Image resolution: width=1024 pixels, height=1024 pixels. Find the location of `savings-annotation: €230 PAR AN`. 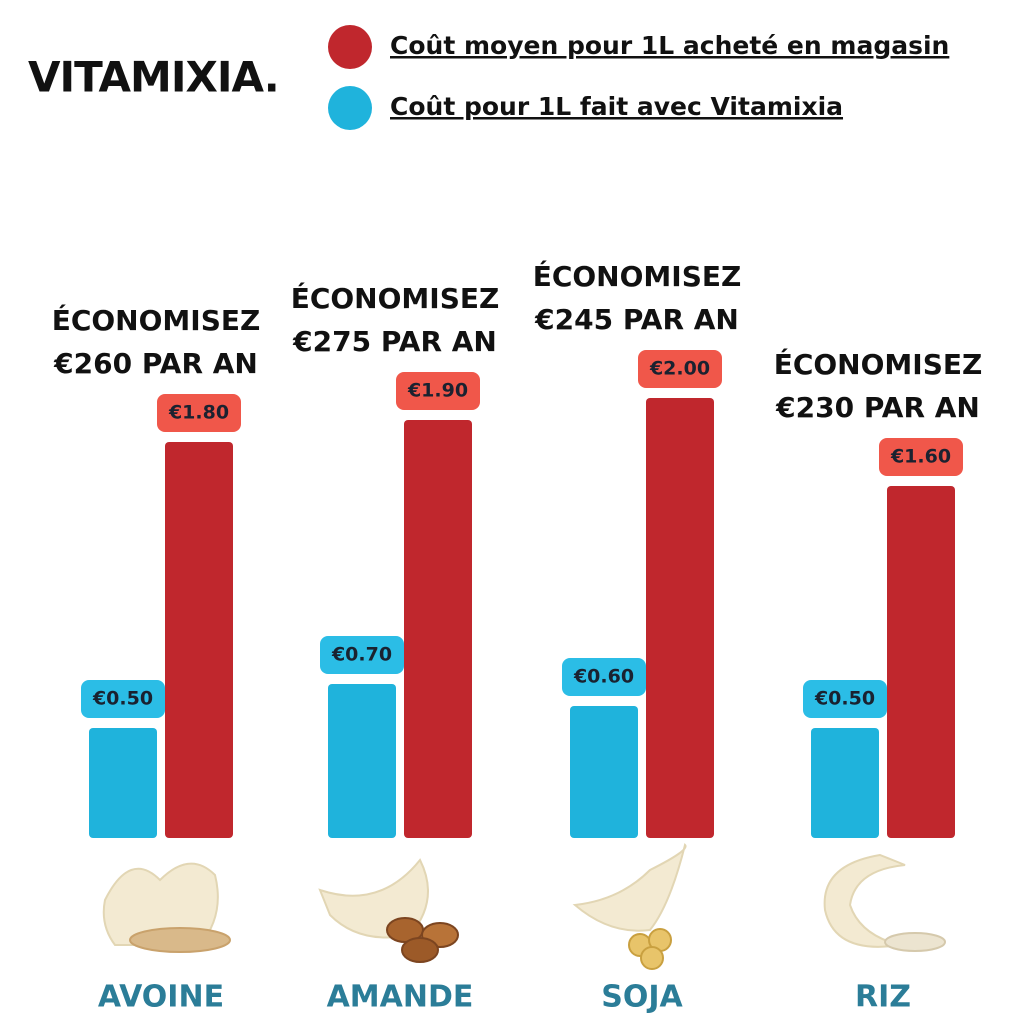

savings-annotation: €230 PAR AN is located at coordinates (877, 407).